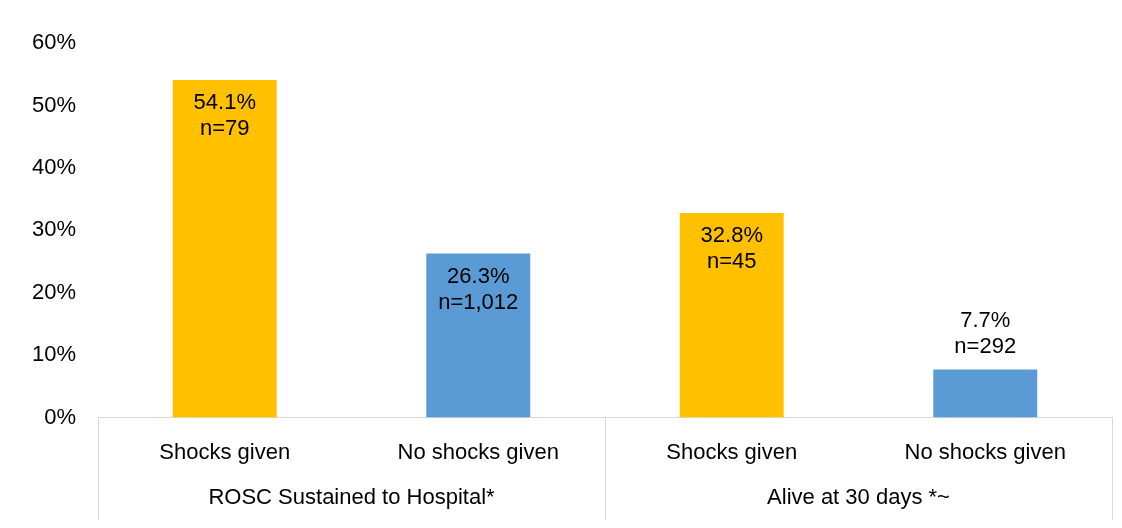  I want to click on text: ROSC Sustained to Hospital*, so click(352, 496).